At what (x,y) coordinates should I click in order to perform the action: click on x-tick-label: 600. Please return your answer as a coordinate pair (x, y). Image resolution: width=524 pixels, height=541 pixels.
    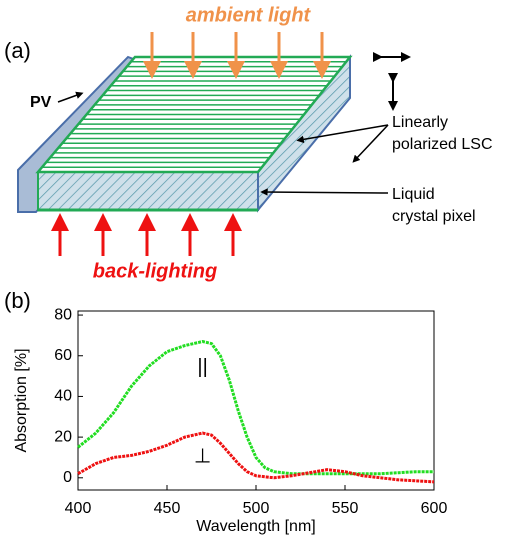
    Looking at the image, I should click on (434, 508).